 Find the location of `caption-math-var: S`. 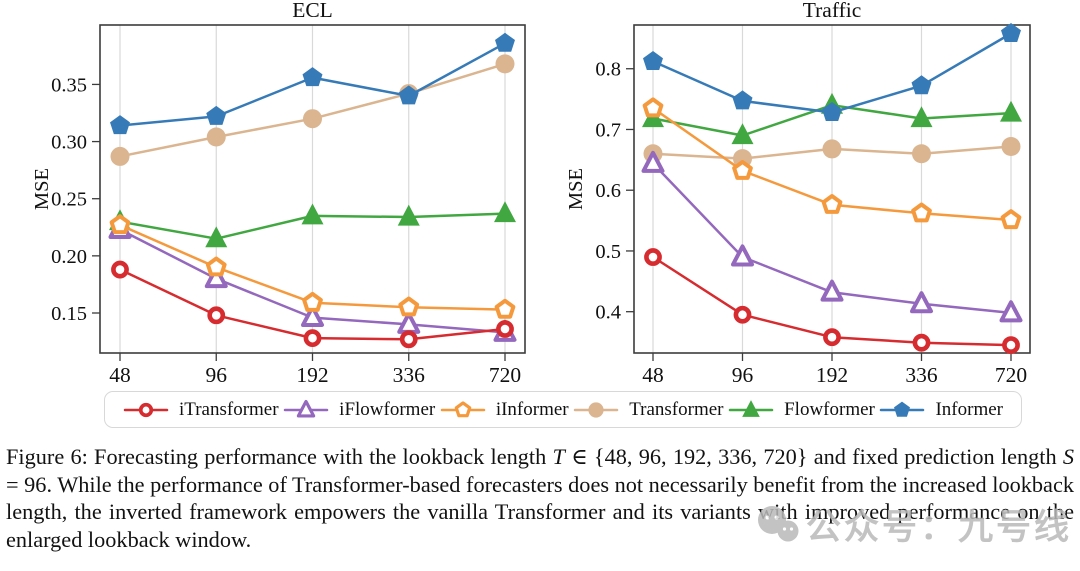

caption-math-var: S is located at coordinates (1068, 456).